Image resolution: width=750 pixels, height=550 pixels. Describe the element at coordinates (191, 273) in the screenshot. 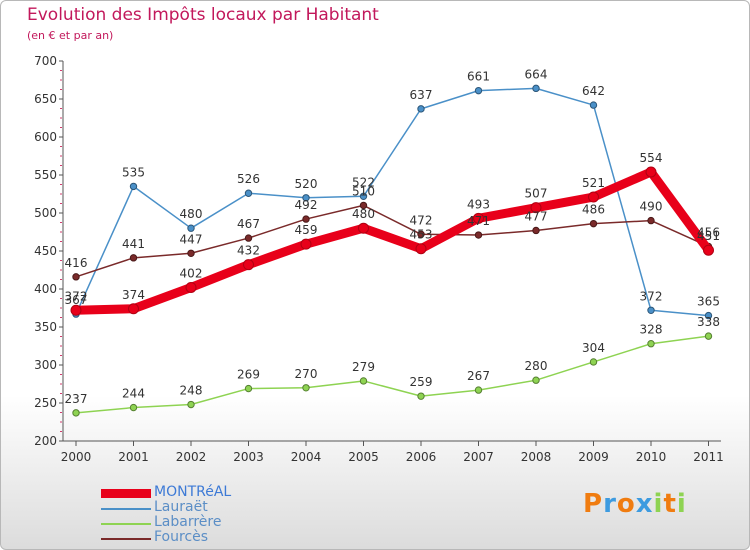

I see `data-label: 402` at that location.